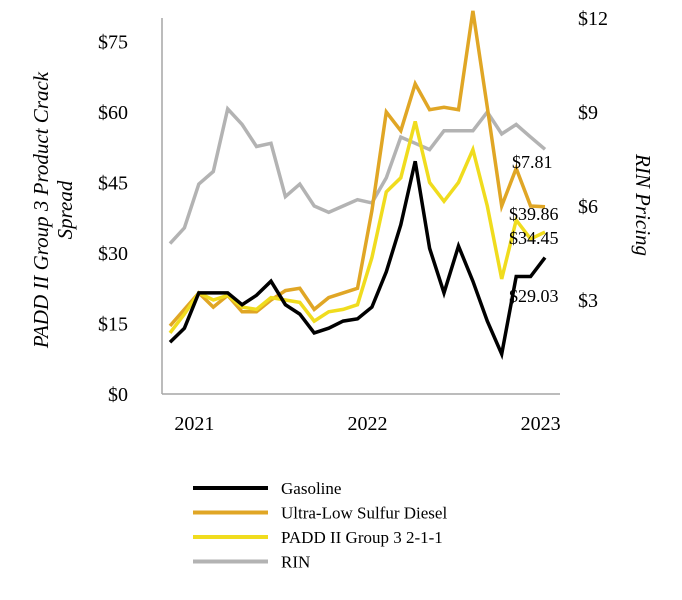 Image resolution: width=682 pixels, height=600 pixels. Describe the element at coordinates (311, 488) in the screenshot. I see `legend-label: Gasoline` at that location.